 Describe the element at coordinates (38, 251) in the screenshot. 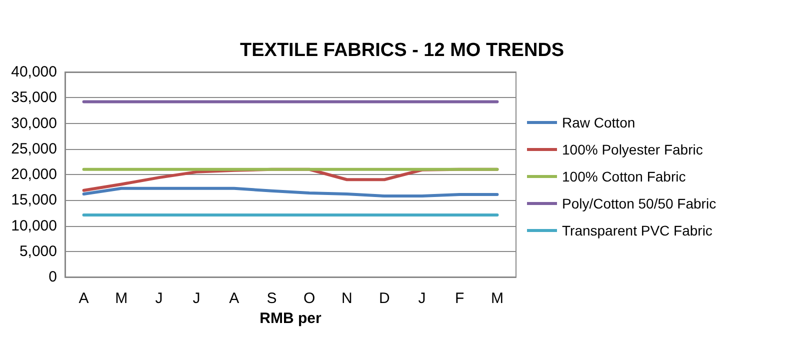

I see `y-tick-label: 5,000` at that location.